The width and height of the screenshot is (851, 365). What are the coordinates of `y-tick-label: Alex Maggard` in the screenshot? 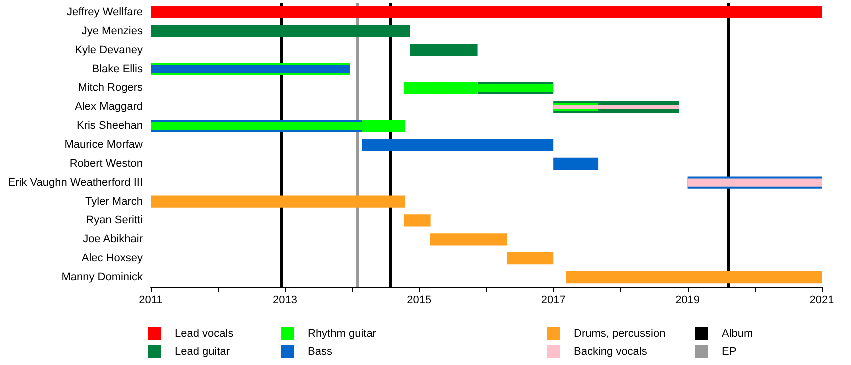 It's located at (109, 107).